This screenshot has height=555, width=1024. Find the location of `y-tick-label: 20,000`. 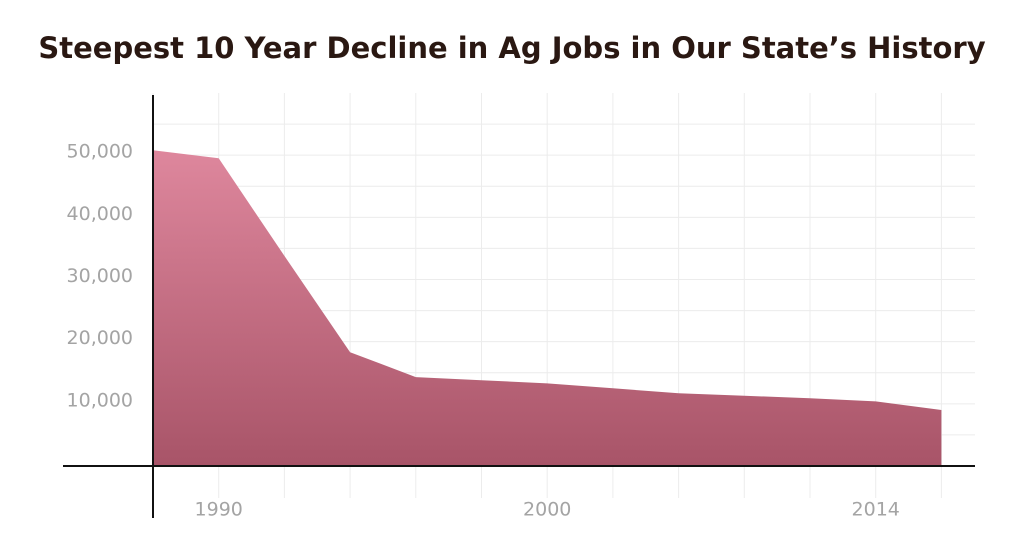

y-tick-label: 20,000 is located at coordinates (100, 338).